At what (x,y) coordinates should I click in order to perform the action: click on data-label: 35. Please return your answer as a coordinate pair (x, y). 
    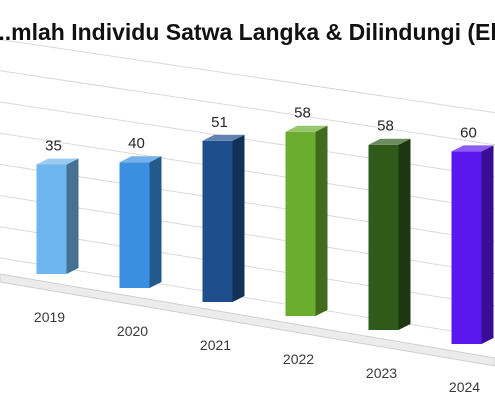
    Looking at the image, I should click on (53, 146).